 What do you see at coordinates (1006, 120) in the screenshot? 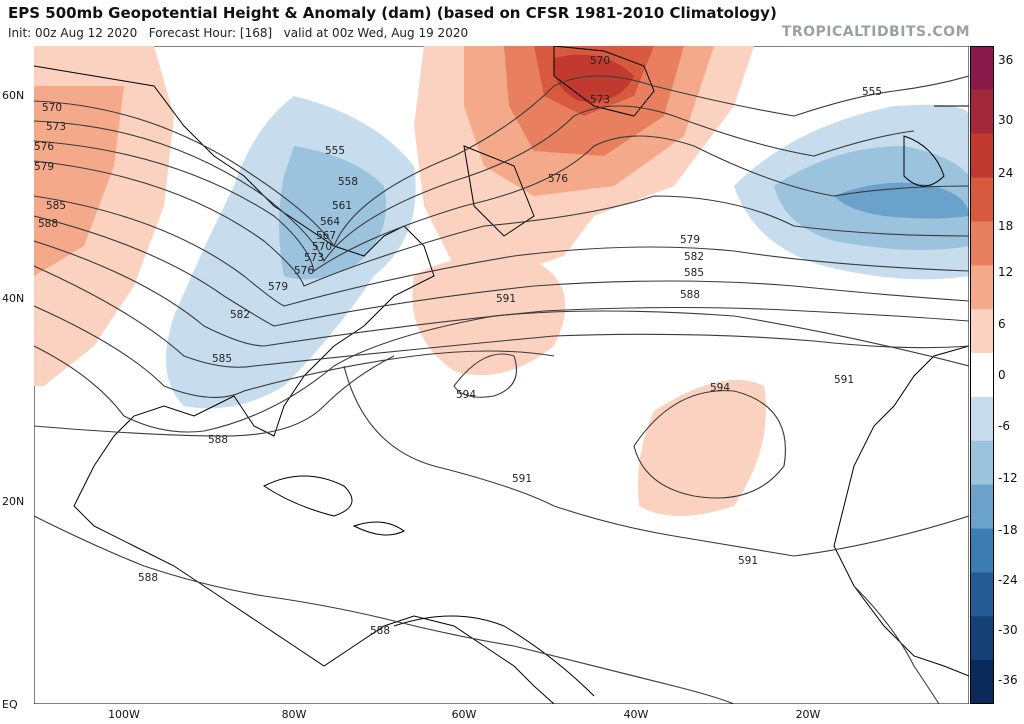
I see `colorbar-label: 30` at bounding box center [1006, 120].